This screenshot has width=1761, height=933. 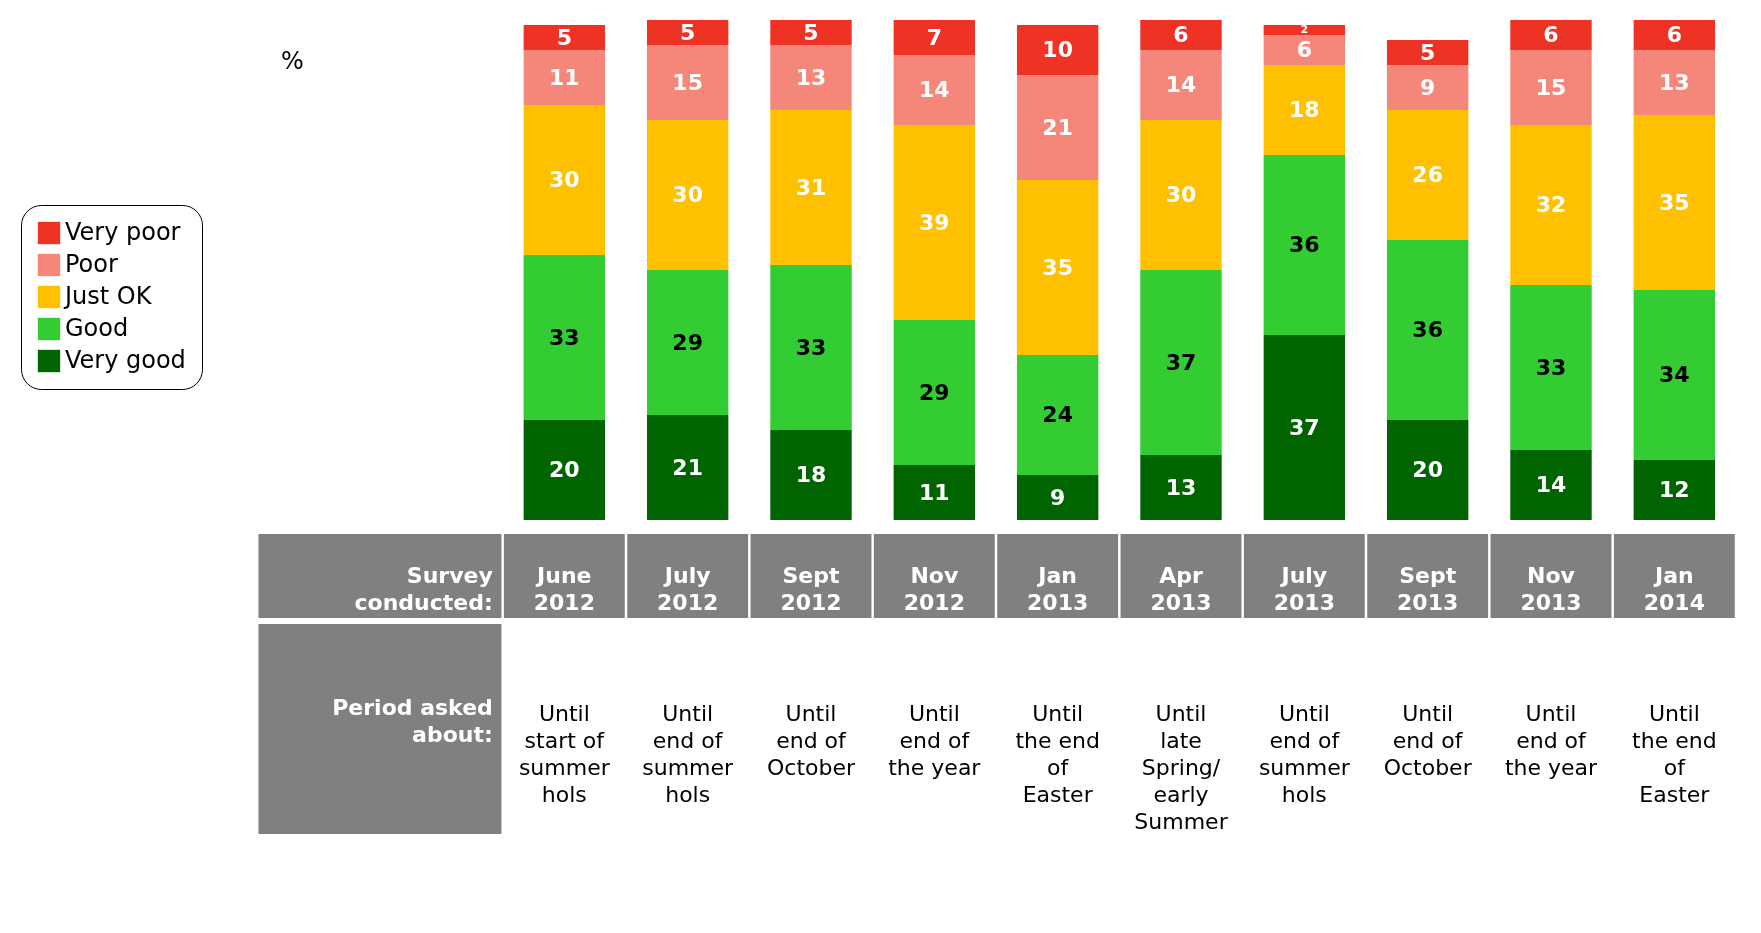 I want to click on x-tick-label: Apr 2013, so click(x=1181, y=589).